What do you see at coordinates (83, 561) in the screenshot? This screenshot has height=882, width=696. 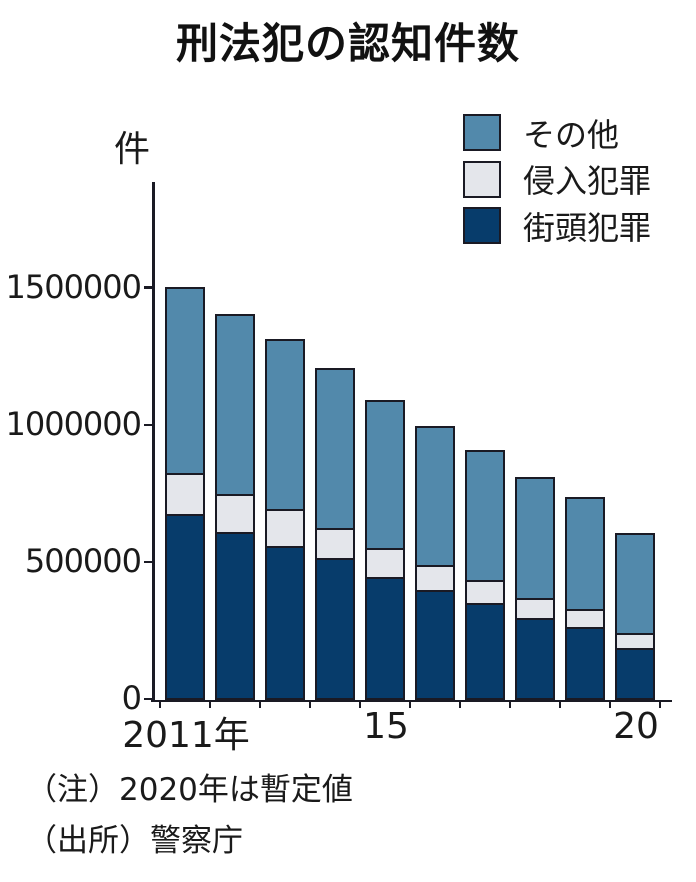 I see `y-tick-label-500000: 500000` at bounding box center [83, 561].